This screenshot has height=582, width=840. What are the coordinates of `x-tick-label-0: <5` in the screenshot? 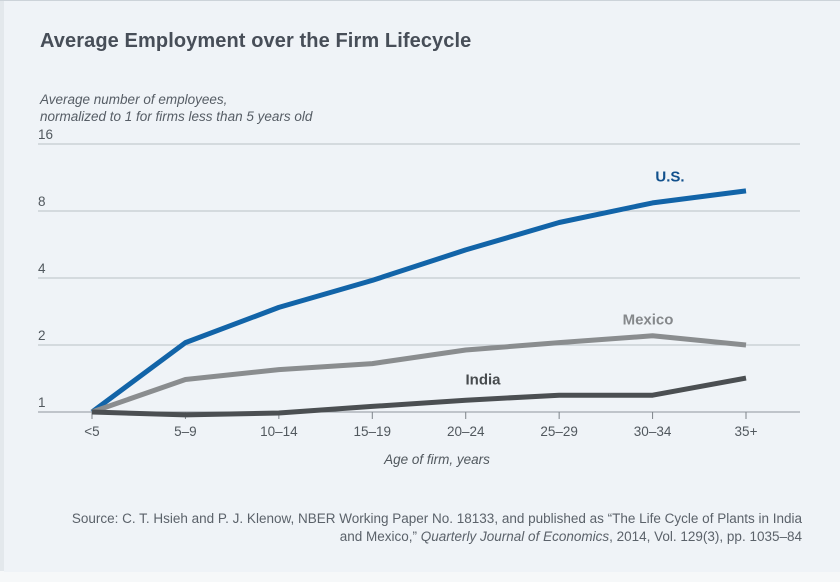 It's located at (92, 431).